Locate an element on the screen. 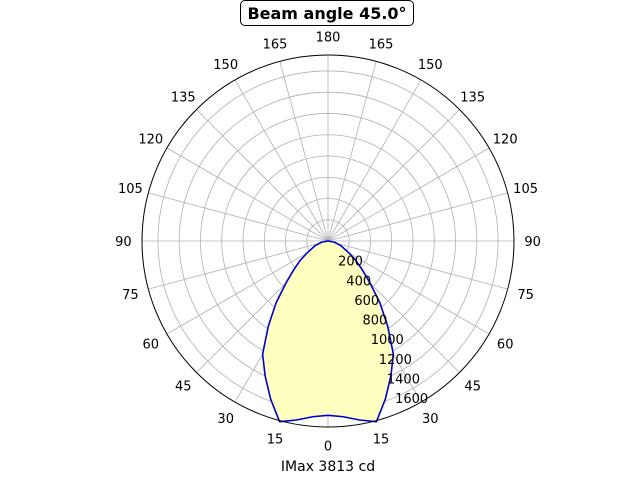 This screenshot has width=640, height=480. radial-tick-label: 400 is located at coordinates (358, 281).